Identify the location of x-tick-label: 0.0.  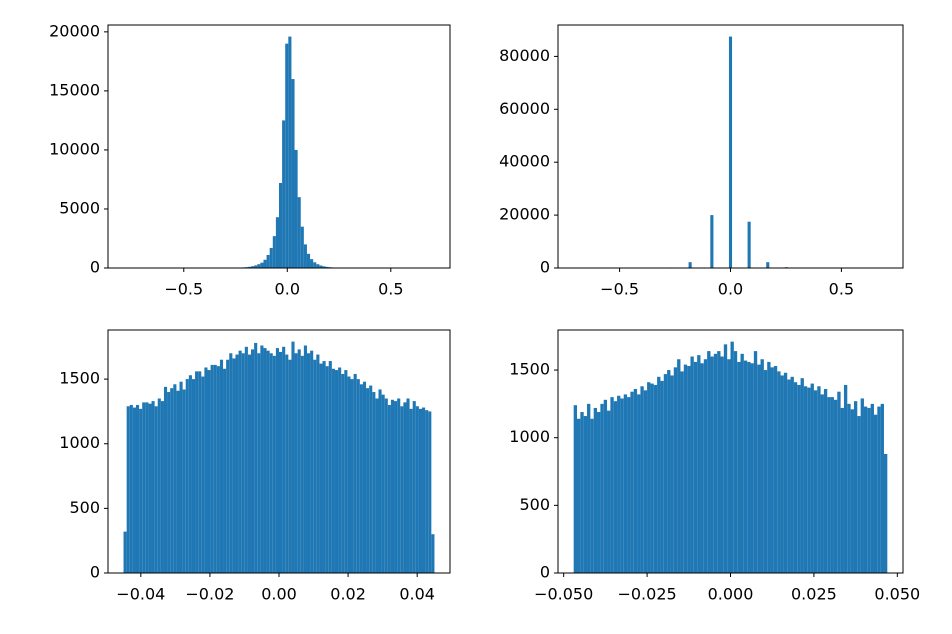
(287, 289).